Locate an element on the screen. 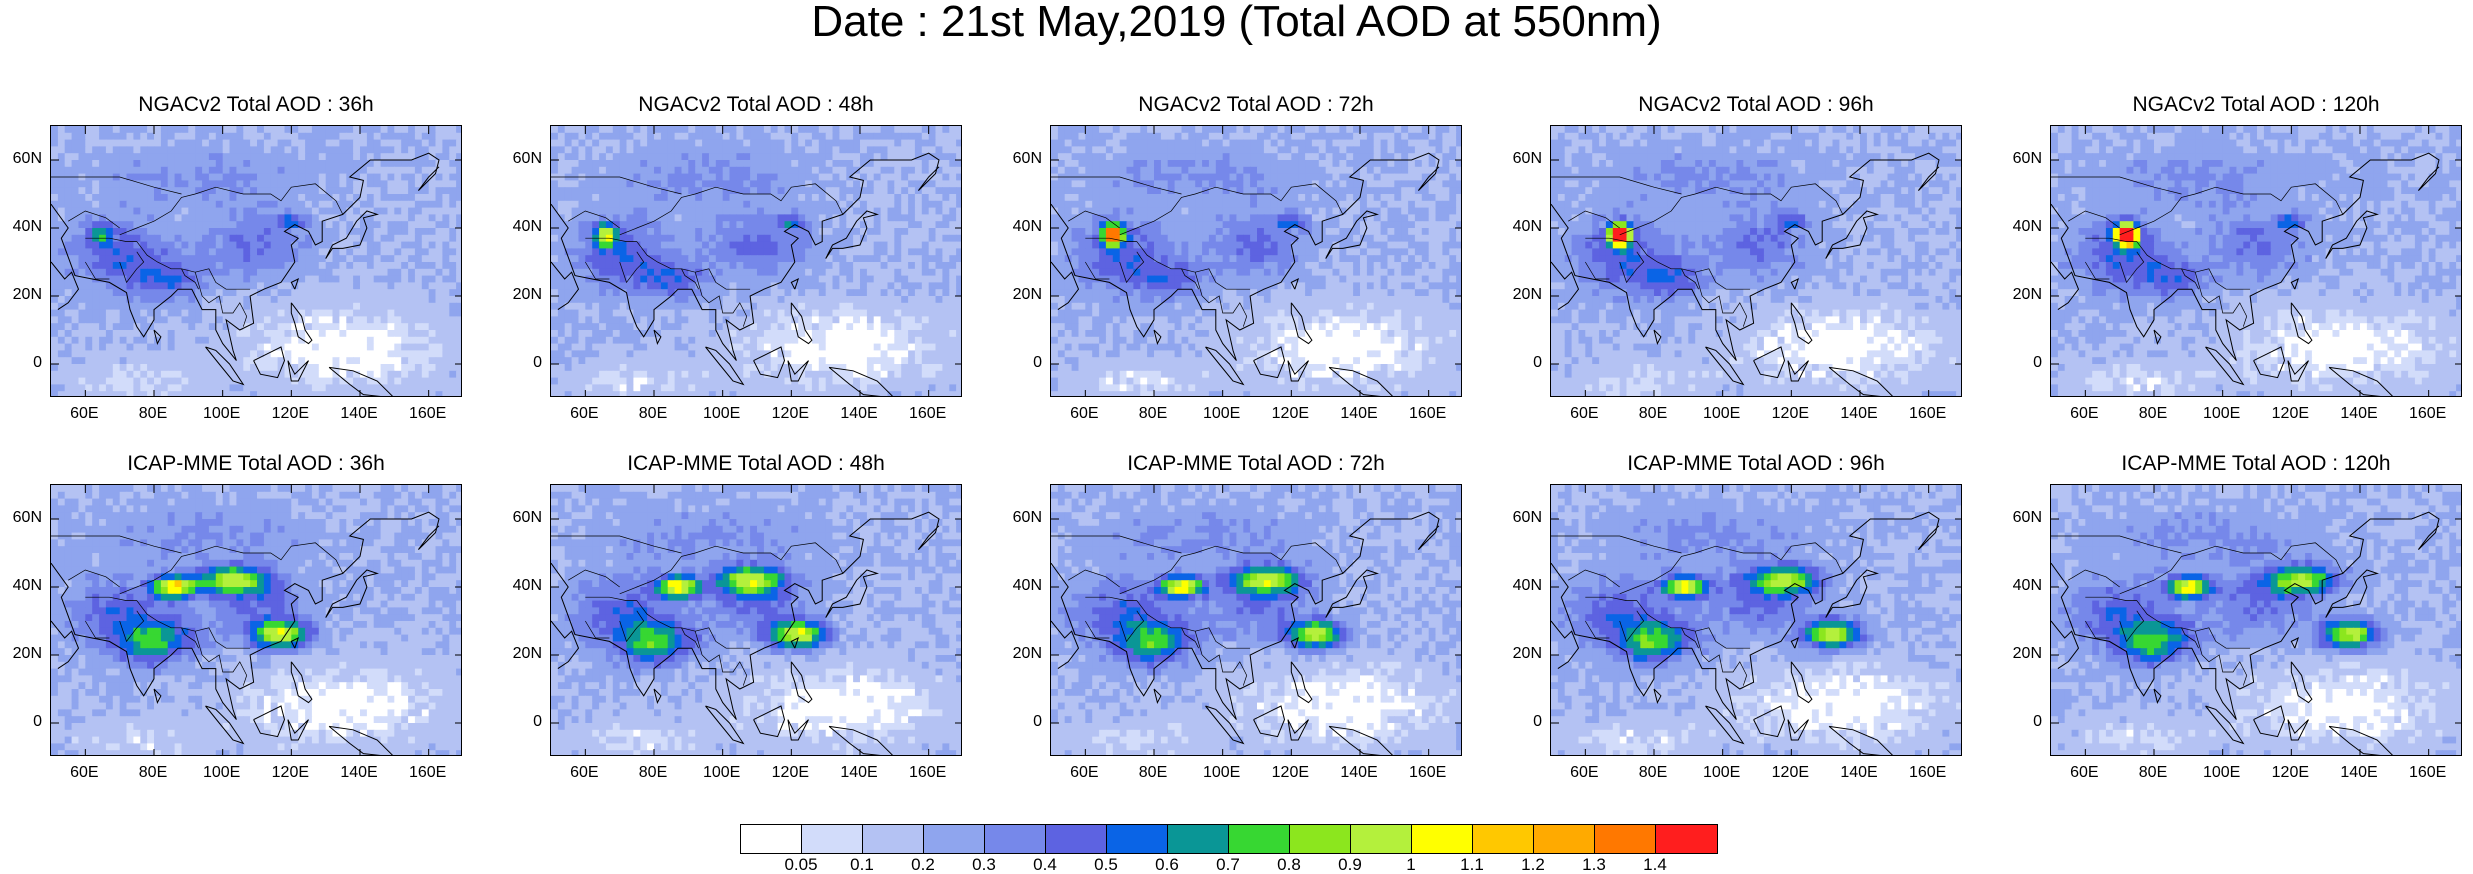  panel-title: ICAP-MME Total AOD : 72h is located at coordinates (1256, 464).